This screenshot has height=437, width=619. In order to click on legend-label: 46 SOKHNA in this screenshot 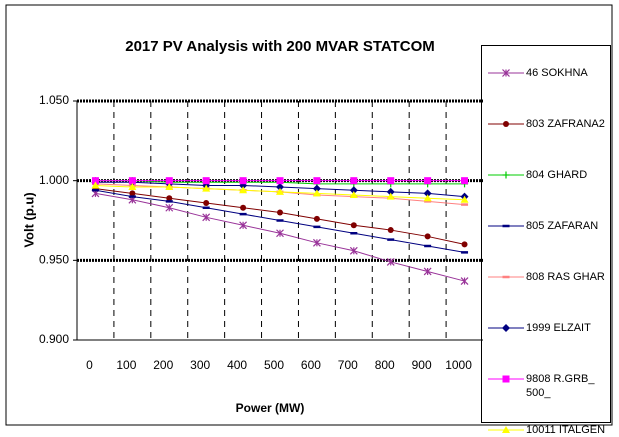, I will do `click(557, 73)`.